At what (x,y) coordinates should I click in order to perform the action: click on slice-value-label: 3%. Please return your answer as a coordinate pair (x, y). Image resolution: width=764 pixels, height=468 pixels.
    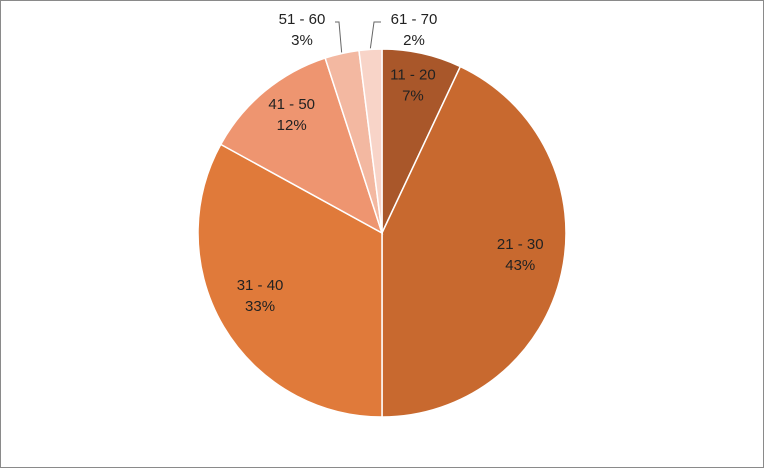
    Looking at the image, I should click on (302, 40).